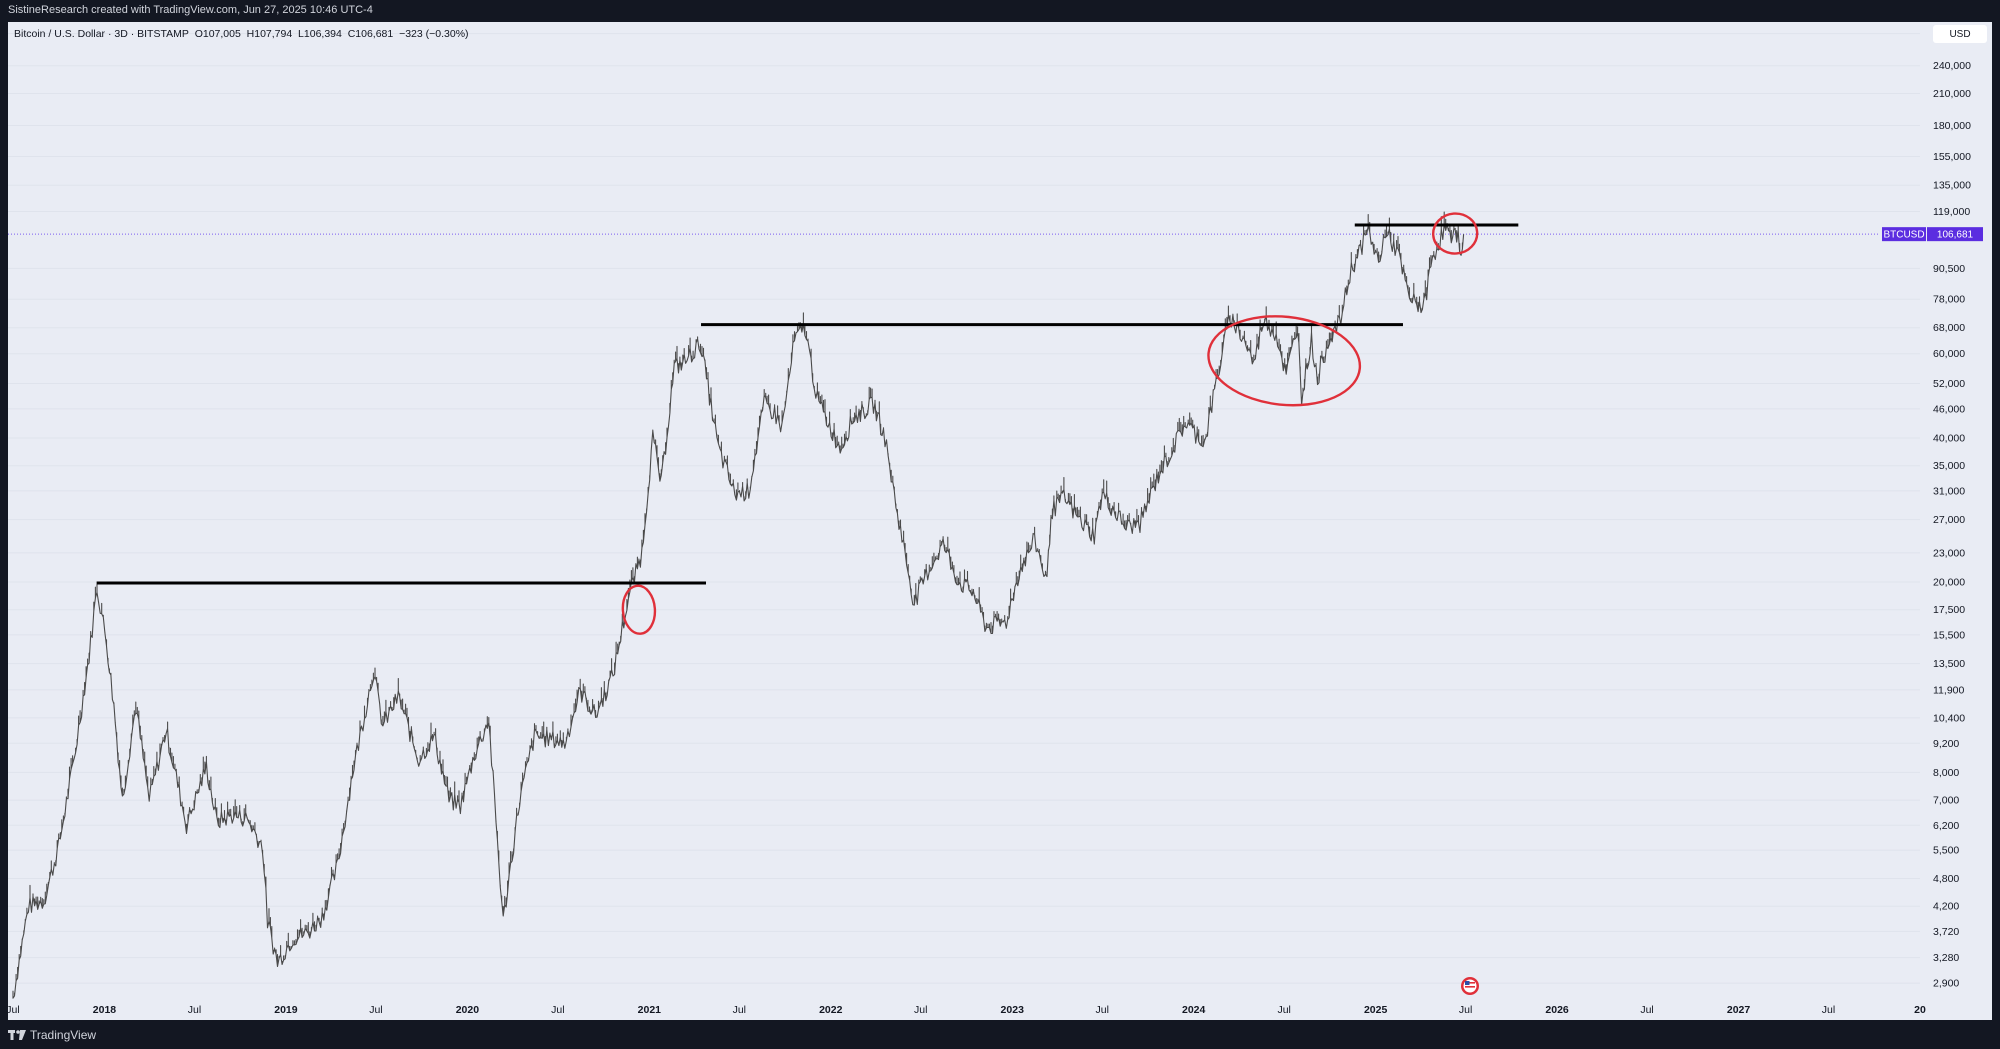  I want to click on price-tick-label: 11,900, so click(1948, 690).